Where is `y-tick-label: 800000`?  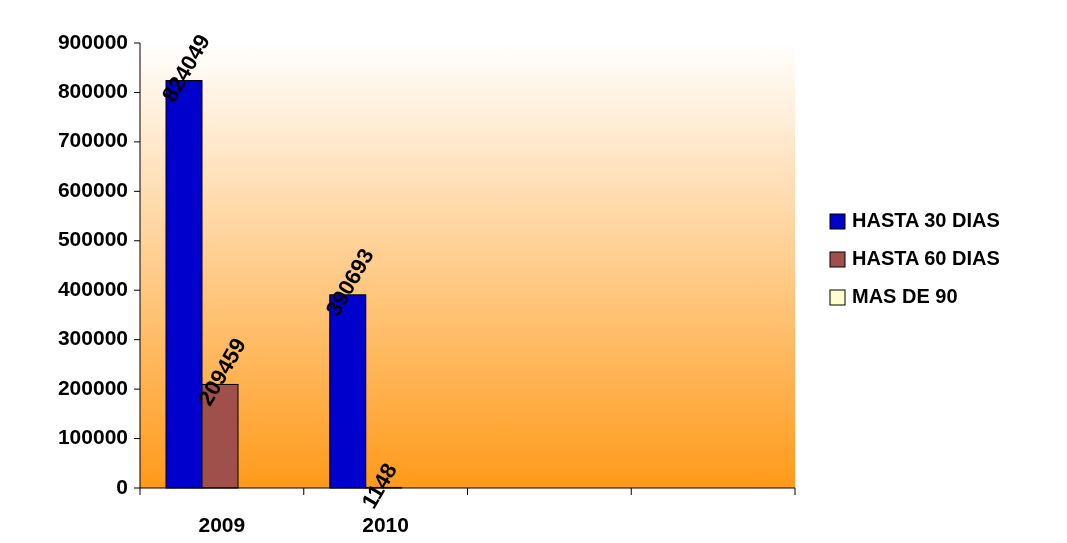
y-tick-label: 800000 is located at coordinates (92, 90).